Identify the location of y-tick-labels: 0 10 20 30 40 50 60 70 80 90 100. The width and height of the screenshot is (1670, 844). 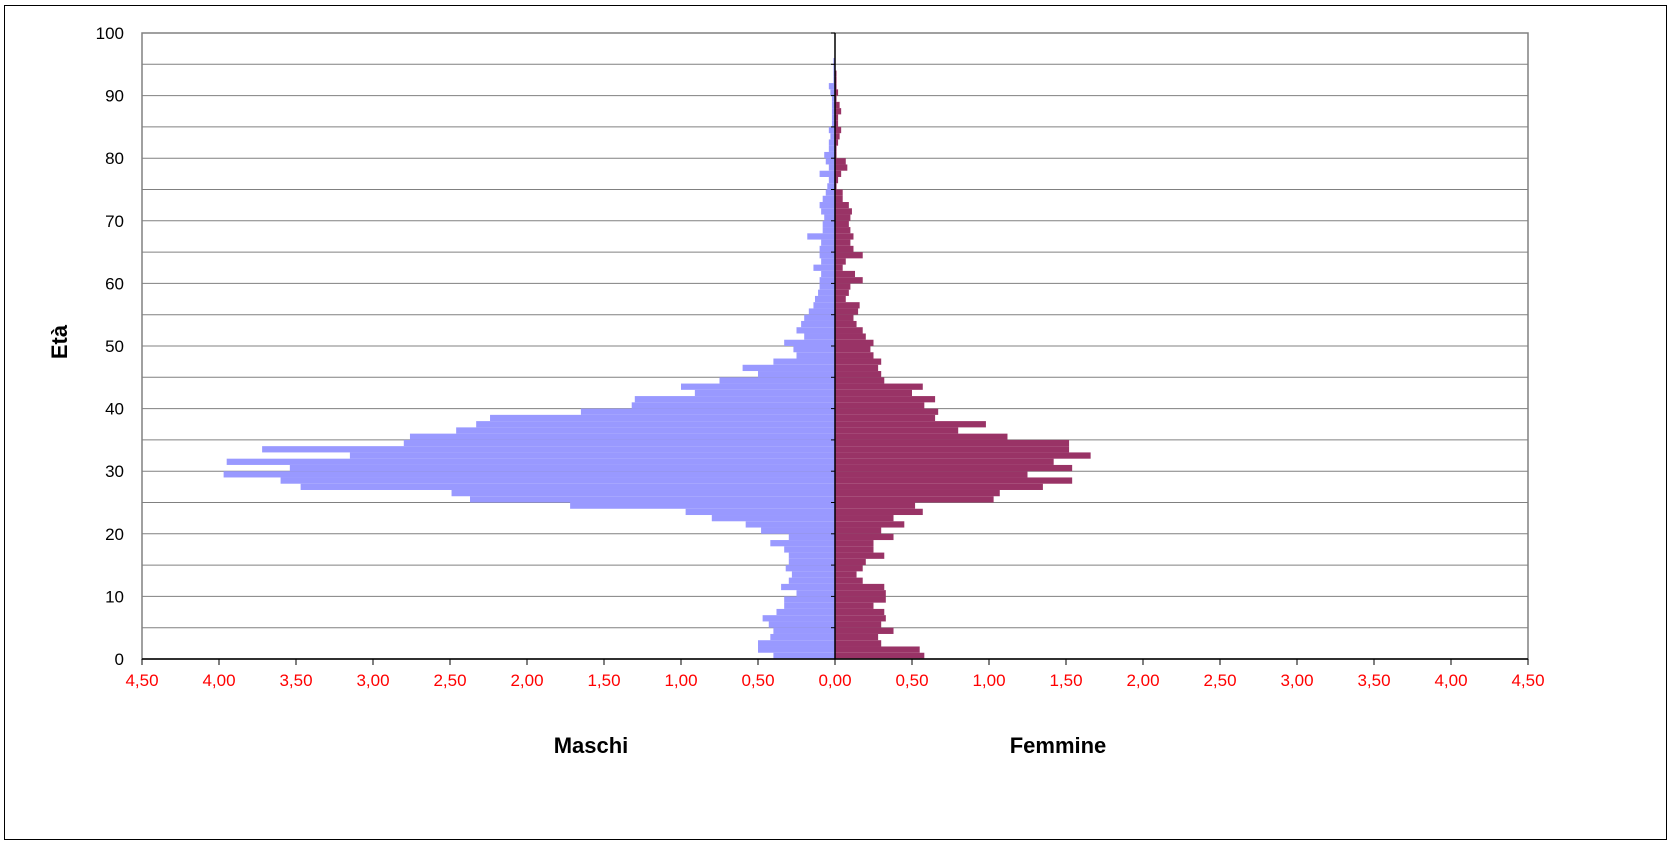
(110, 346).